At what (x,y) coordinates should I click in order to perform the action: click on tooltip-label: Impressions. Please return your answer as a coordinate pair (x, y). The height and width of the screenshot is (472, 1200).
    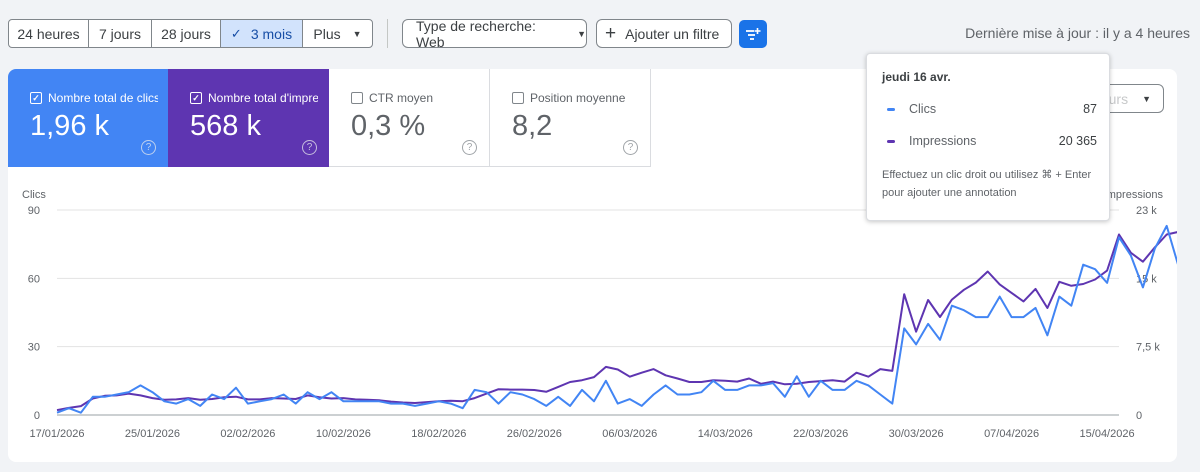
    Looking at the image, I should click on (943, 141).